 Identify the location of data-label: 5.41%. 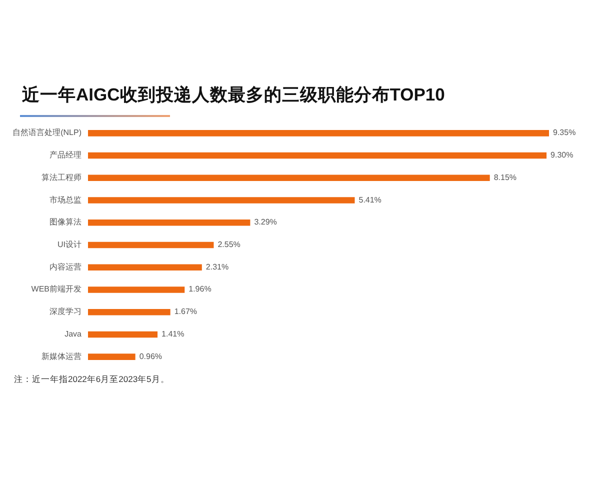
(370, 199).